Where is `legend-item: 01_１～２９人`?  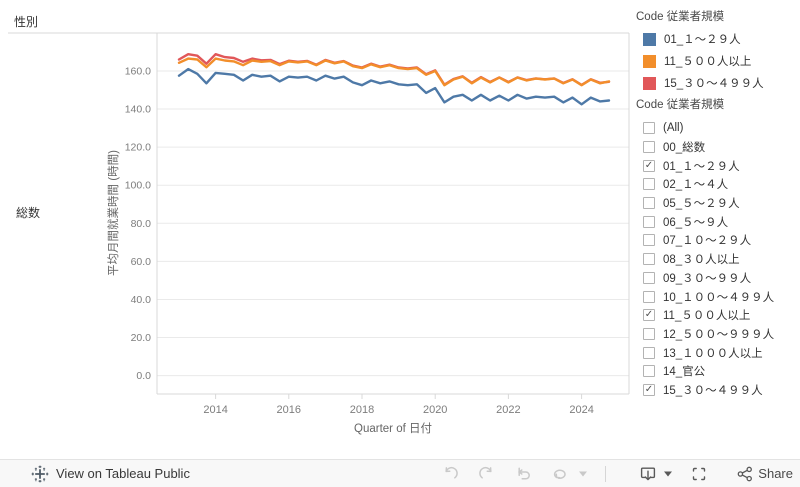 legend-item: 01_１～２９人 is located at coordinates (716, 39).